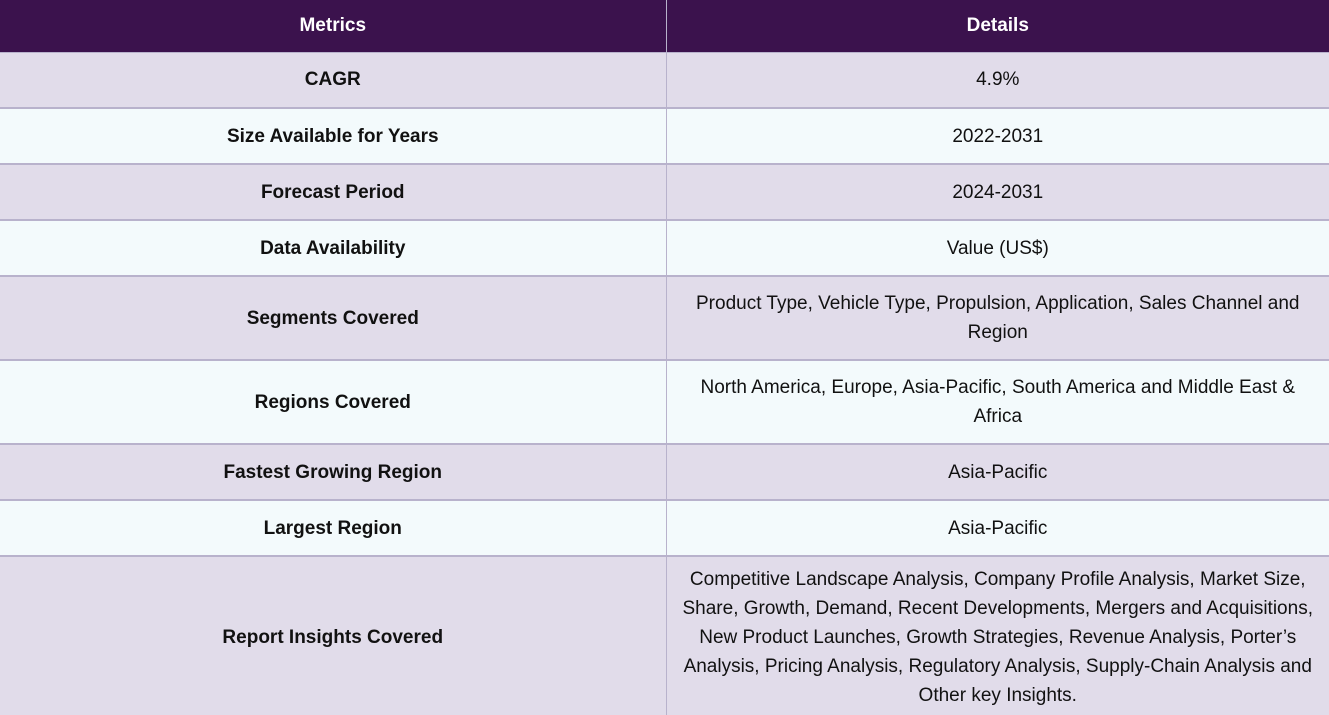 The image size is (1329, 715). I want to click on metric-cell: Fastest Growing Region, so click(333, 472).